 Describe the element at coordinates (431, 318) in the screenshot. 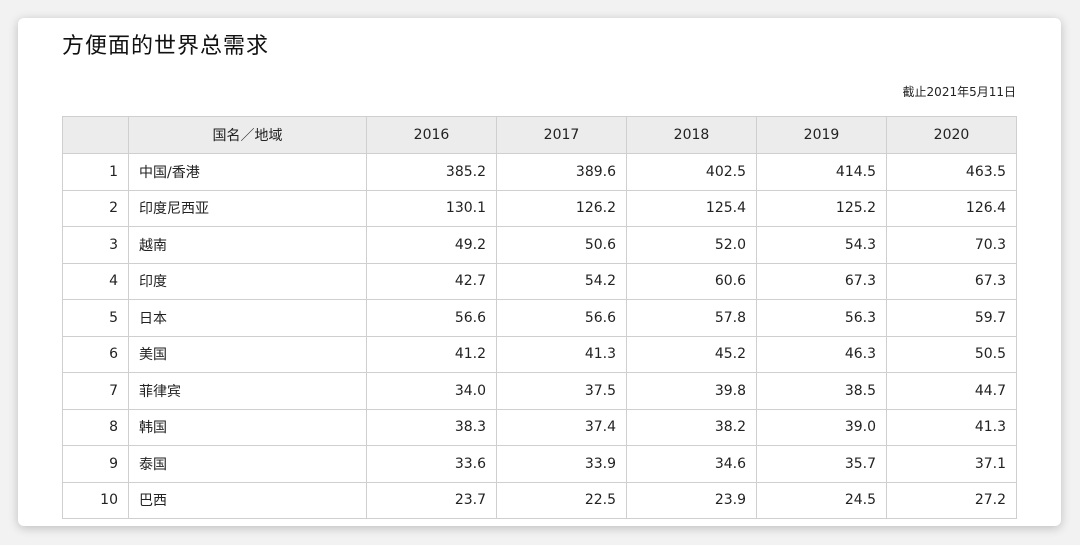

I see `value-2016-cell: 56.6` at that location.